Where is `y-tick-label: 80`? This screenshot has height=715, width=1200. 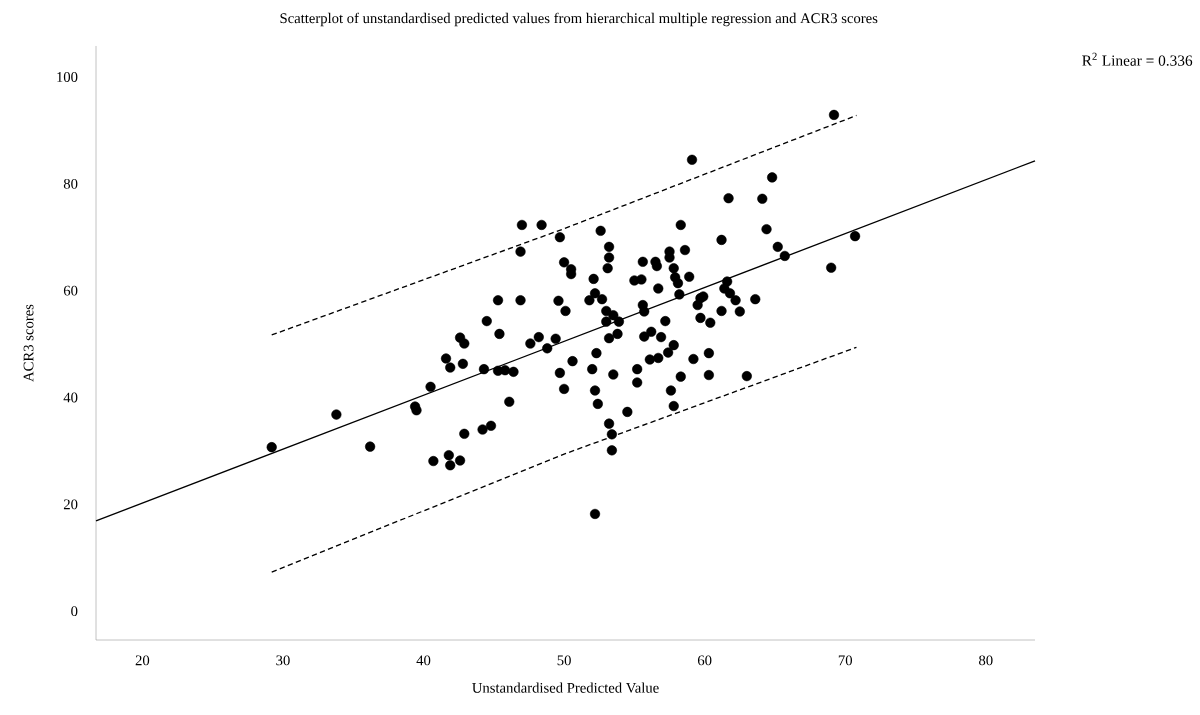 y-tick-label: 80 is located at coordinates (70, 183).